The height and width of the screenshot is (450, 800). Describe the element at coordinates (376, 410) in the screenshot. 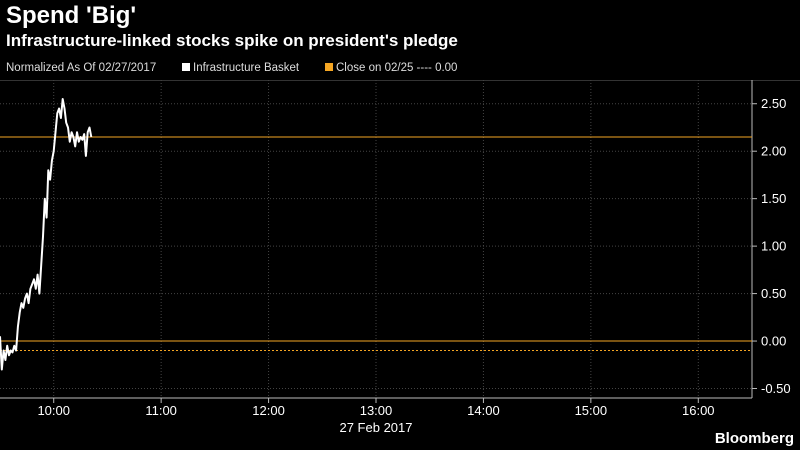

I see `x-tick-label: 13:00` at that location.